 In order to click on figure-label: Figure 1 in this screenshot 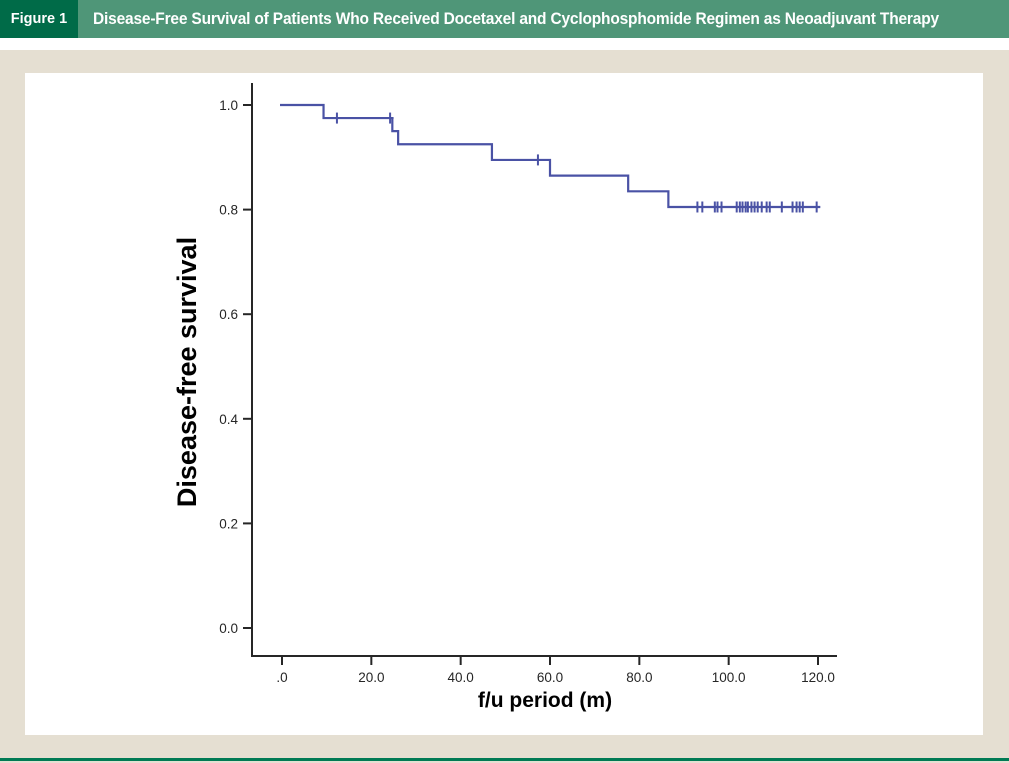, I will do `click(39, 19)`.